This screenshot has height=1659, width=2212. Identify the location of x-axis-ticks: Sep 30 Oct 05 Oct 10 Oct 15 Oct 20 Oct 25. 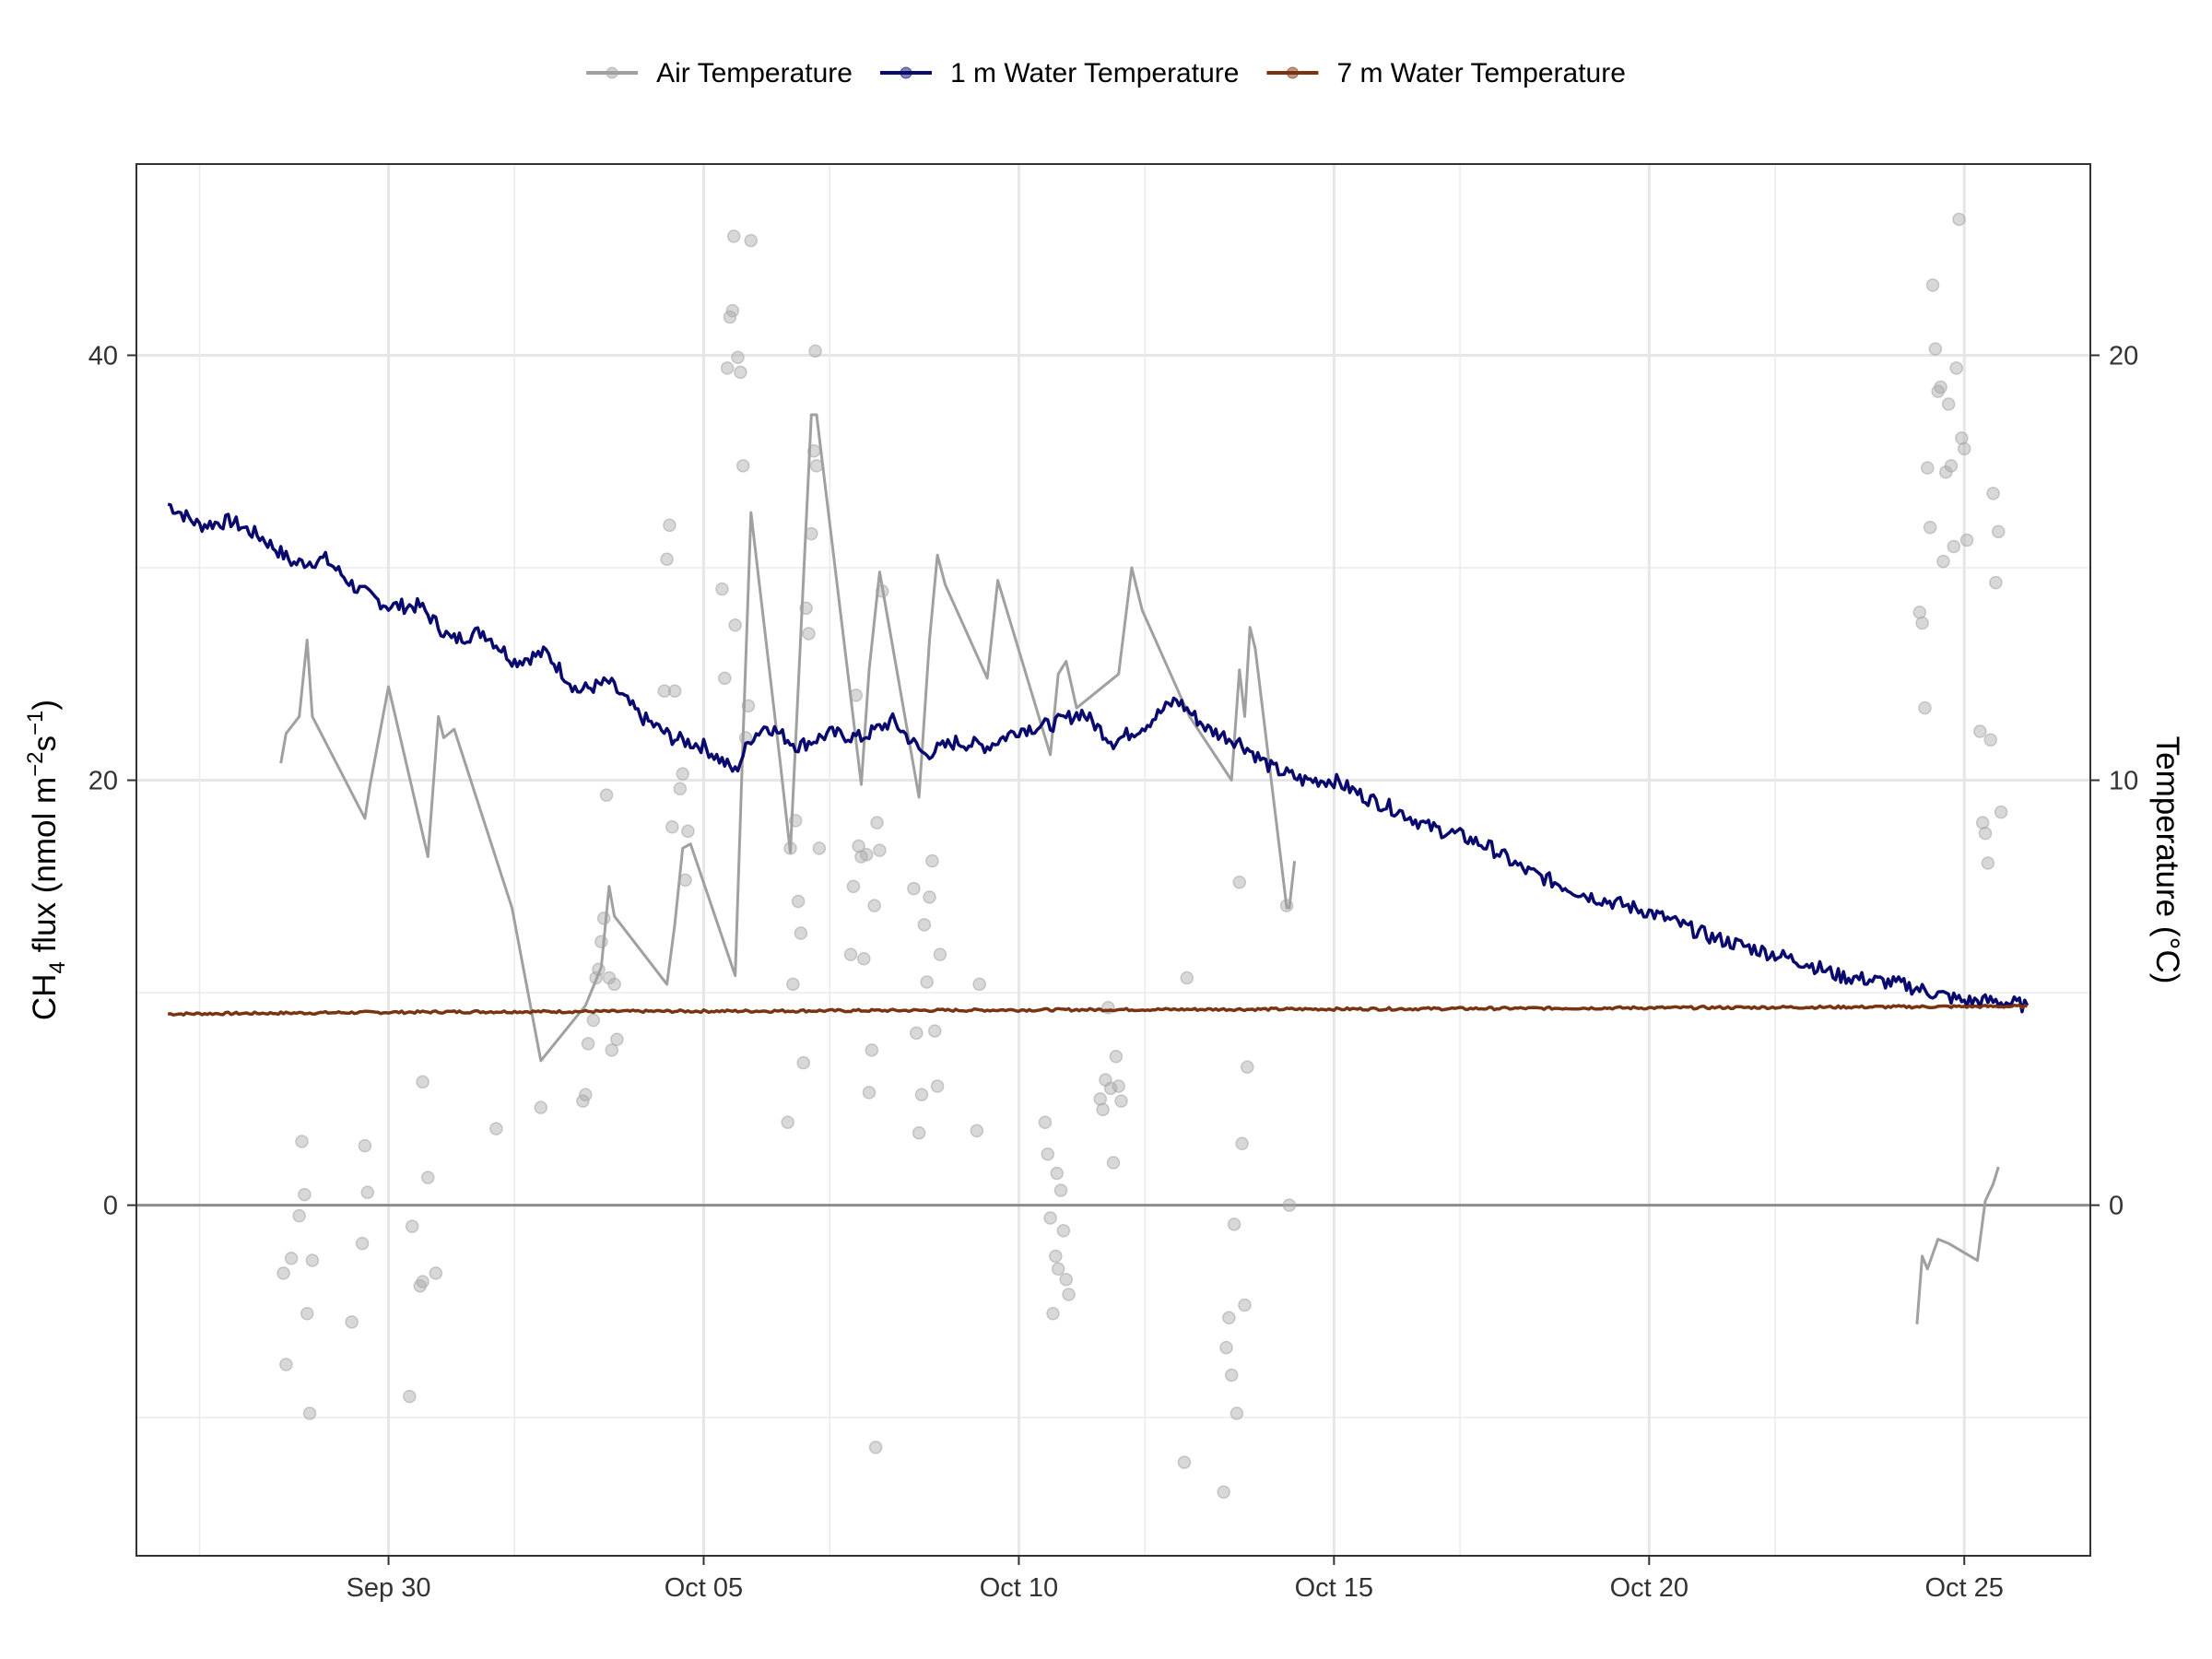
(1175, 1579).